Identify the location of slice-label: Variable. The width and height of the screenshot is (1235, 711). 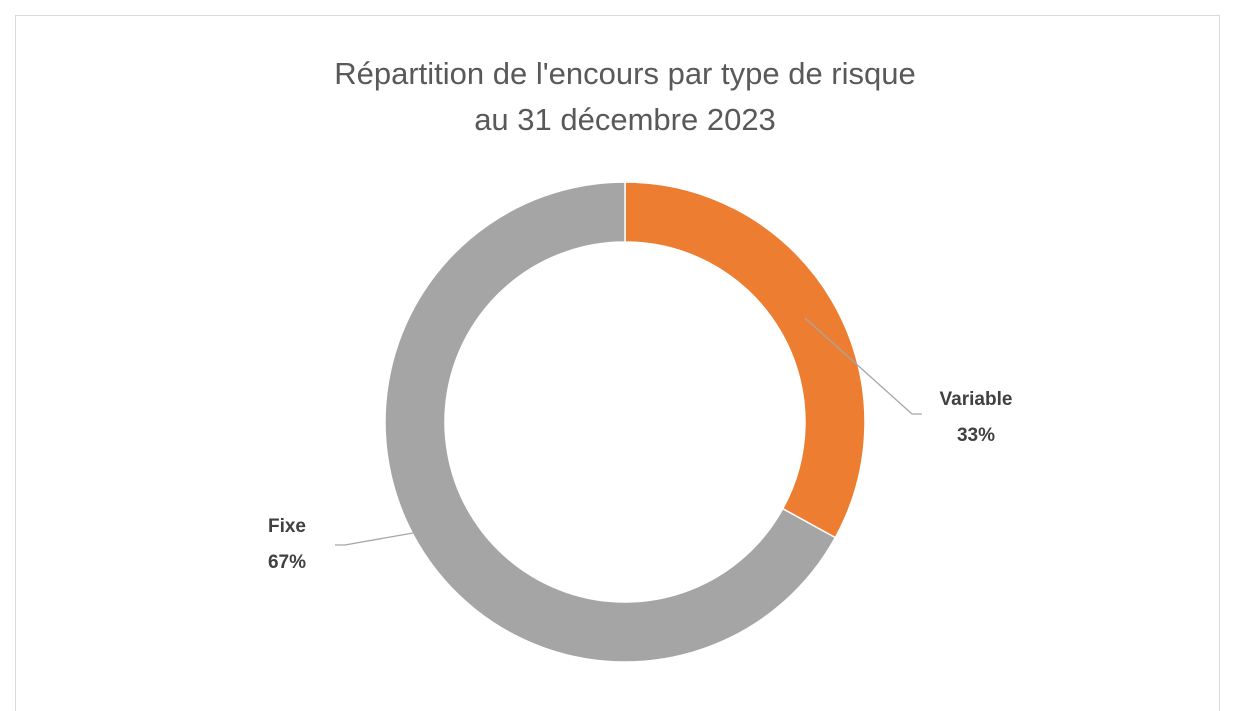
(976, 399).